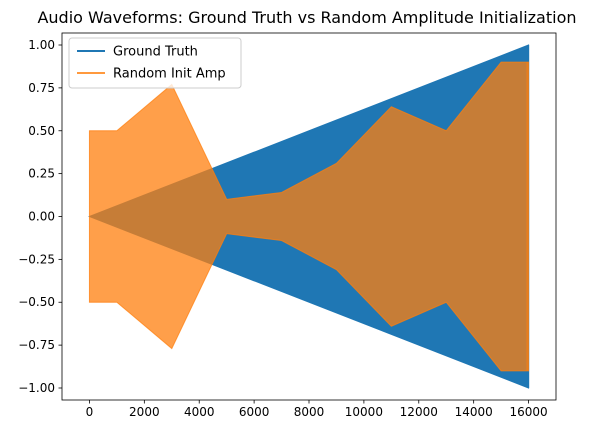 The width and height of the screenshot is (599, 435). I want to click on y-tick-label: −0.50, so click(36, 302).